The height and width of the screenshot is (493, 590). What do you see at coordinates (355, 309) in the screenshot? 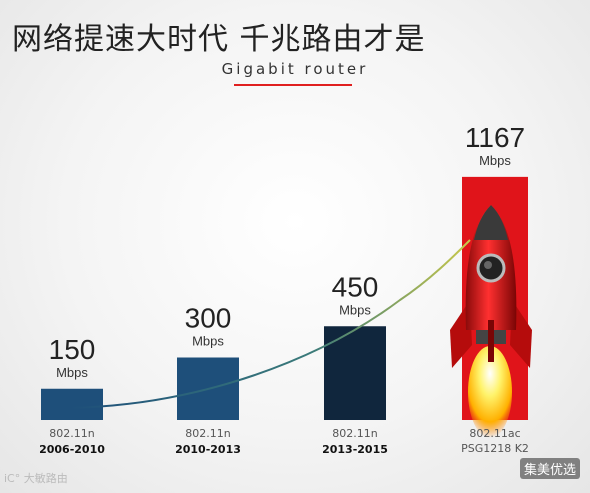
I see `unit-label-3: Mbps` at bounding box center [355, 309].